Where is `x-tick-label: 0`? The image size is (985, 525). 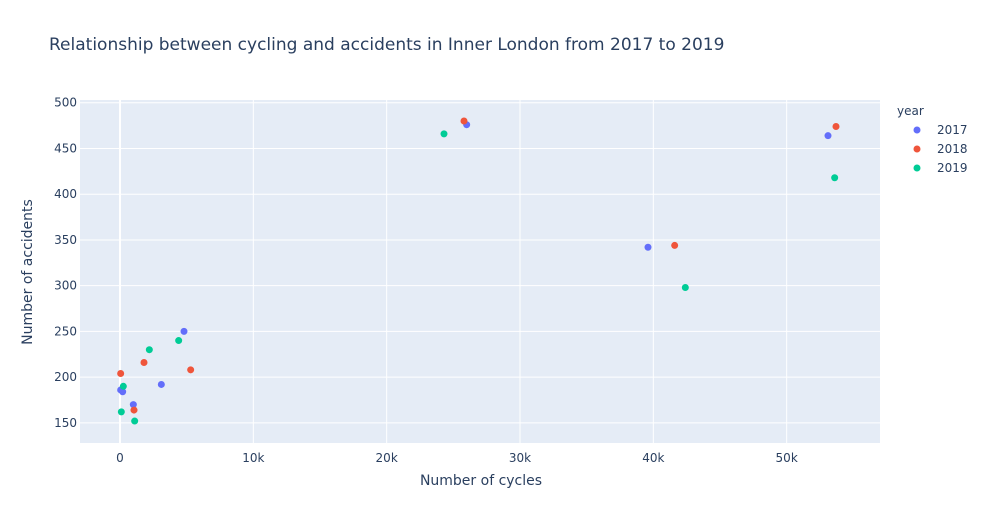
x-tick-label: 0 is located at coordinates (120, 458).